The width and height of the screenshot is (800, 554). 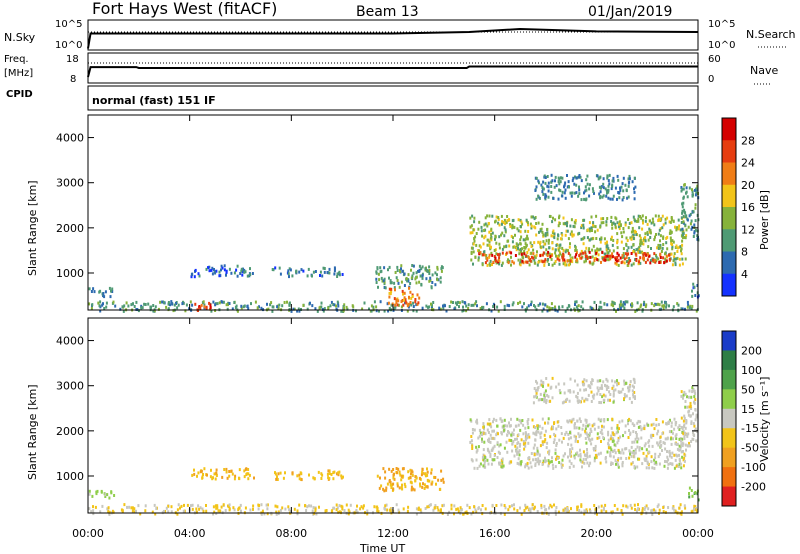 What do you see at coordinates (18, 73) in the screenshot?
I see `freq-label-line2: [MHz]` at bounding box center [18, 73].